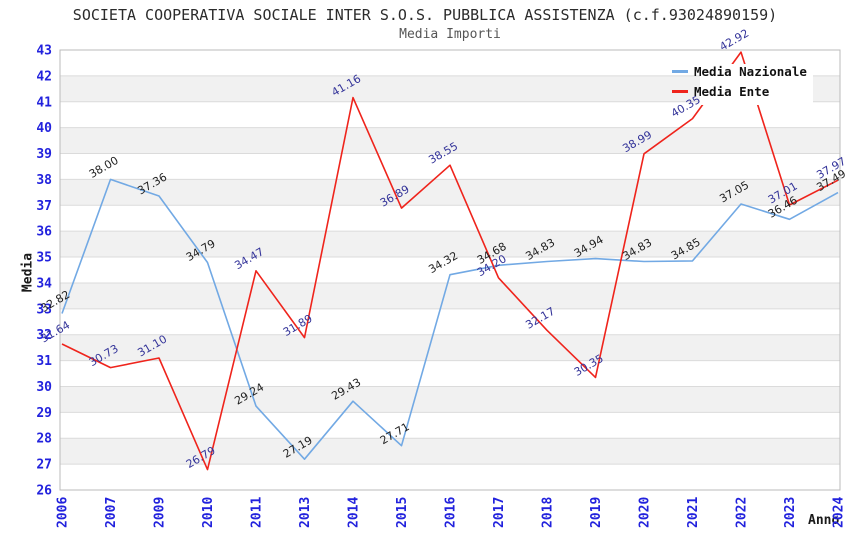 The width and height of the screenshot is (850, 550). Describe the element at coordinates (596, 512) in the screenshot. I see `x-tick-label: 2019` at that location.